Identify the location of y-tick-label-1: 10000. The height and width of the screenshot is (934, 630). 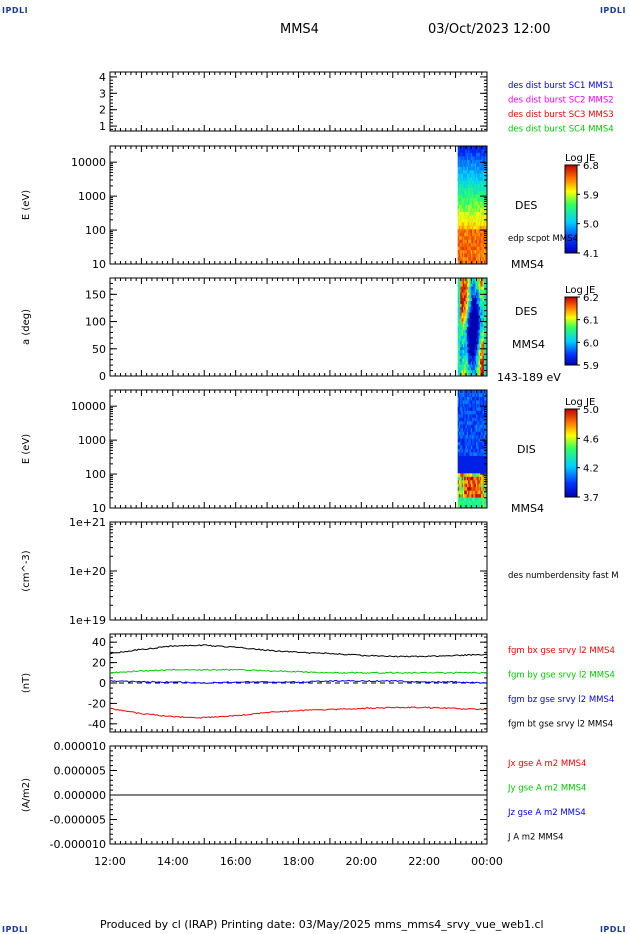
(88, 162).